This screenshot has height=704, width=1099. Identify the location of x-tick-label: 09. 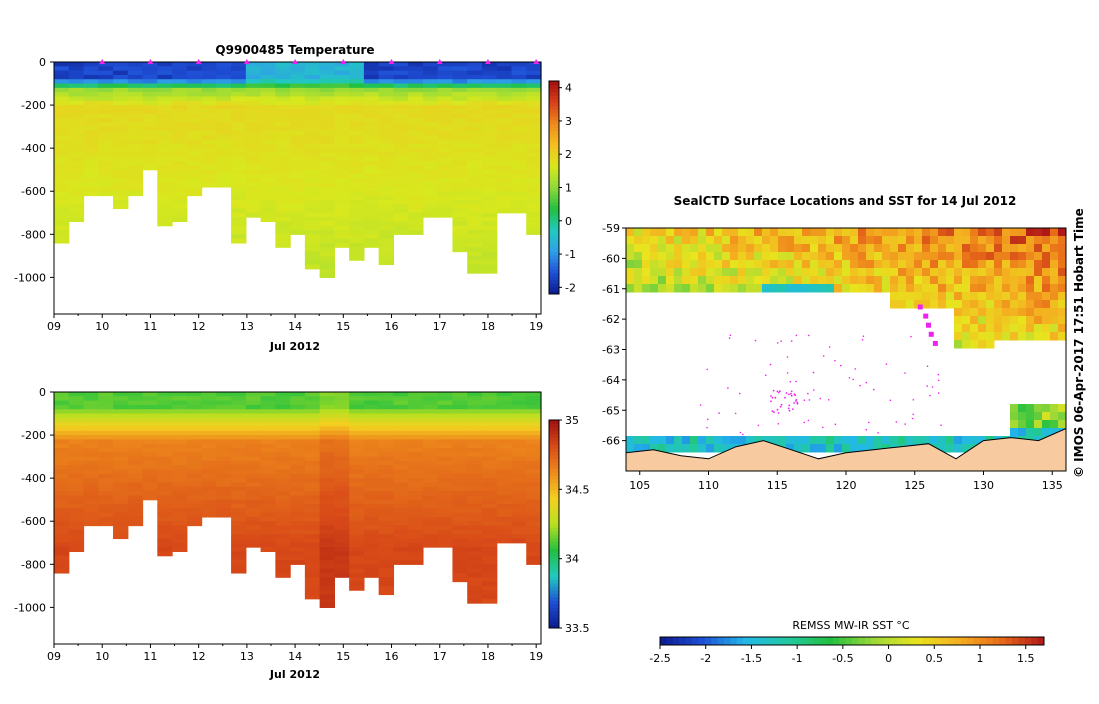
(54, 656).